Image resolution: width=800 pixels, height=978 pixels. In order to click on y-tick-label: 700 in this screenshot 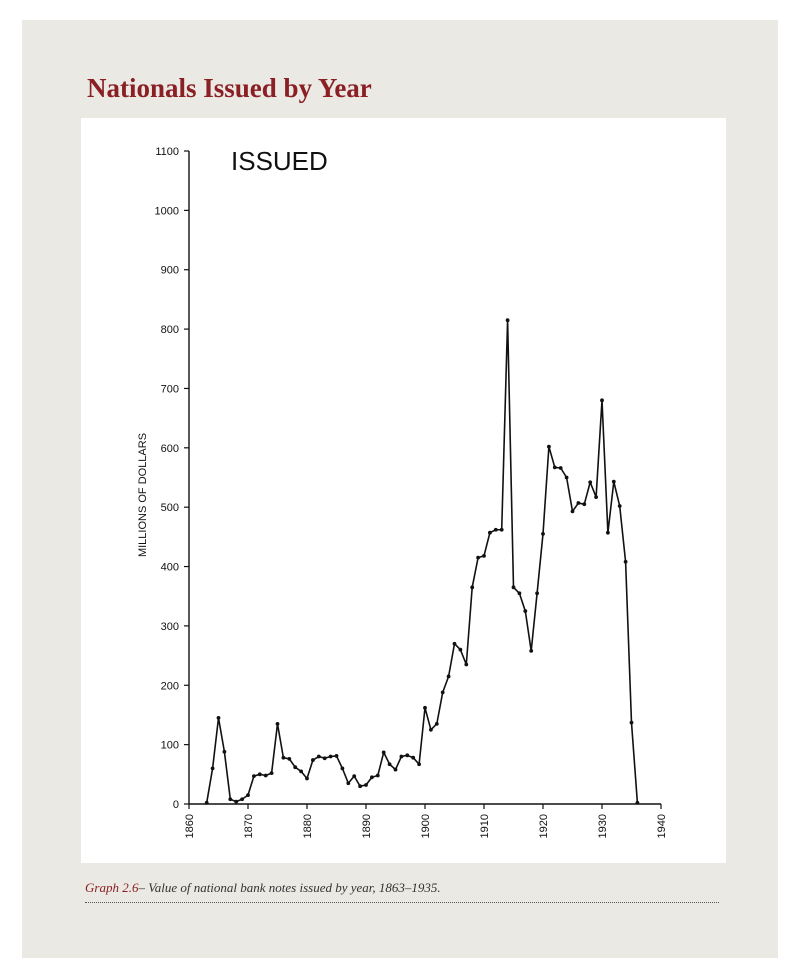, I will do `click(170, 389)`.